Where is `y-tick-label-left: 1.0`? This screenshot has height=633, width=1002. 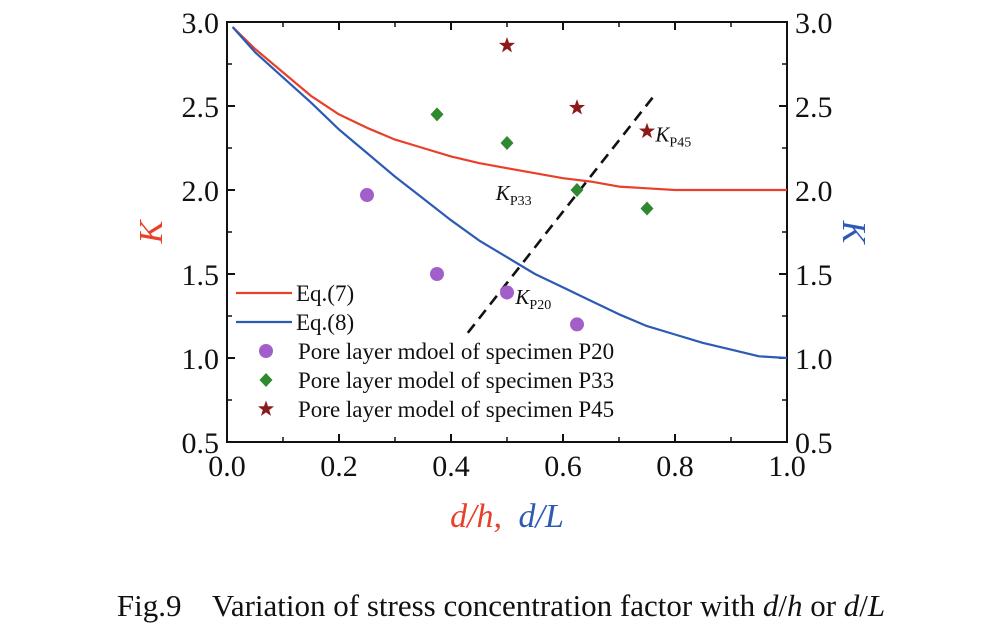 y-tick-label-left: 1.0 is located at coordinates (201, 359).